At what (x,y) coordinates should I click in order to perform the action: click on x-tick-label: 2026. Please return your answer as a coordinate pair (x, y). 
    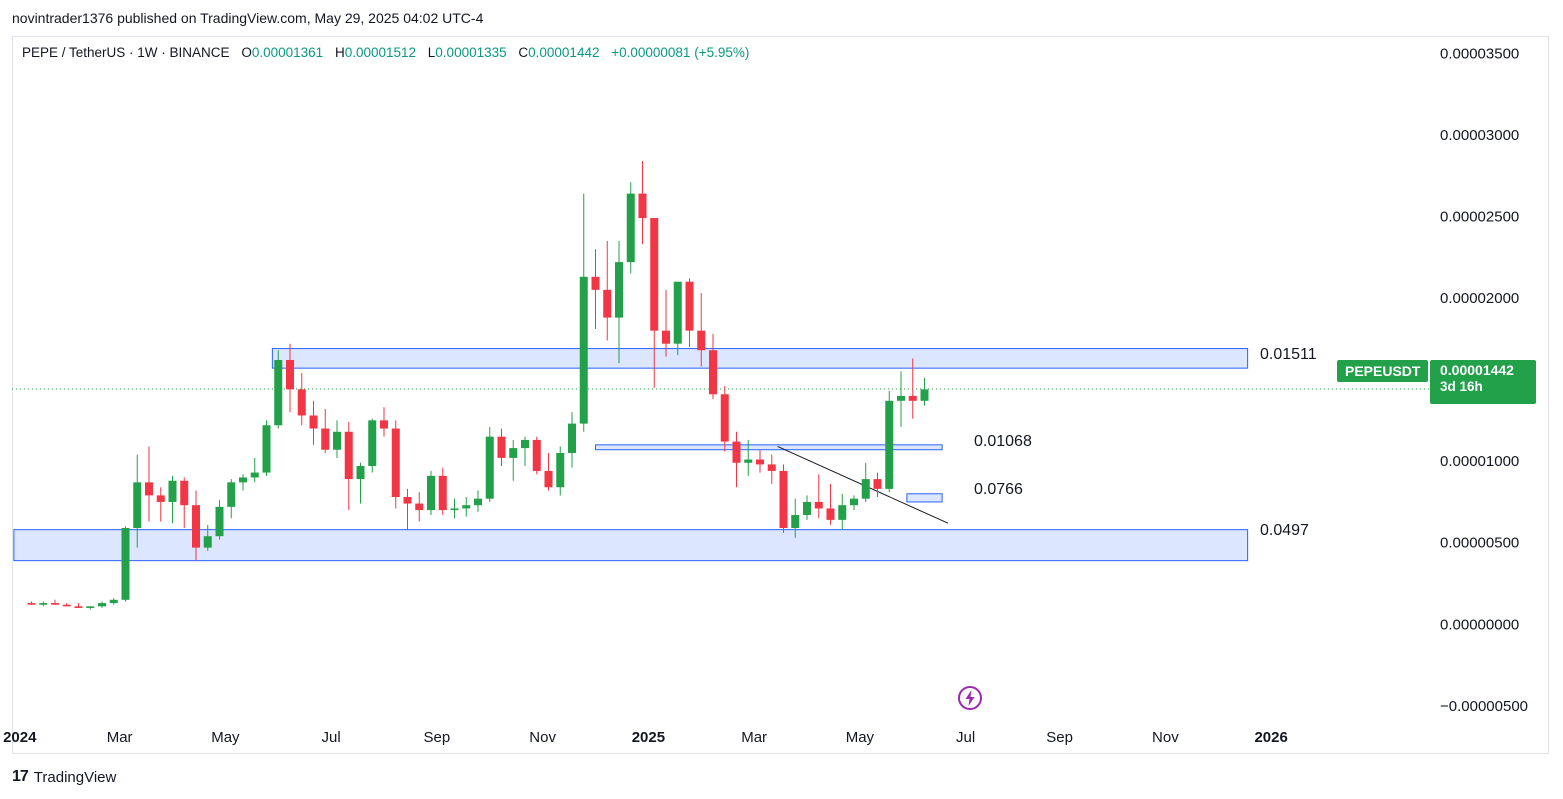
    Looking at the image, I should click on (1270, 737).